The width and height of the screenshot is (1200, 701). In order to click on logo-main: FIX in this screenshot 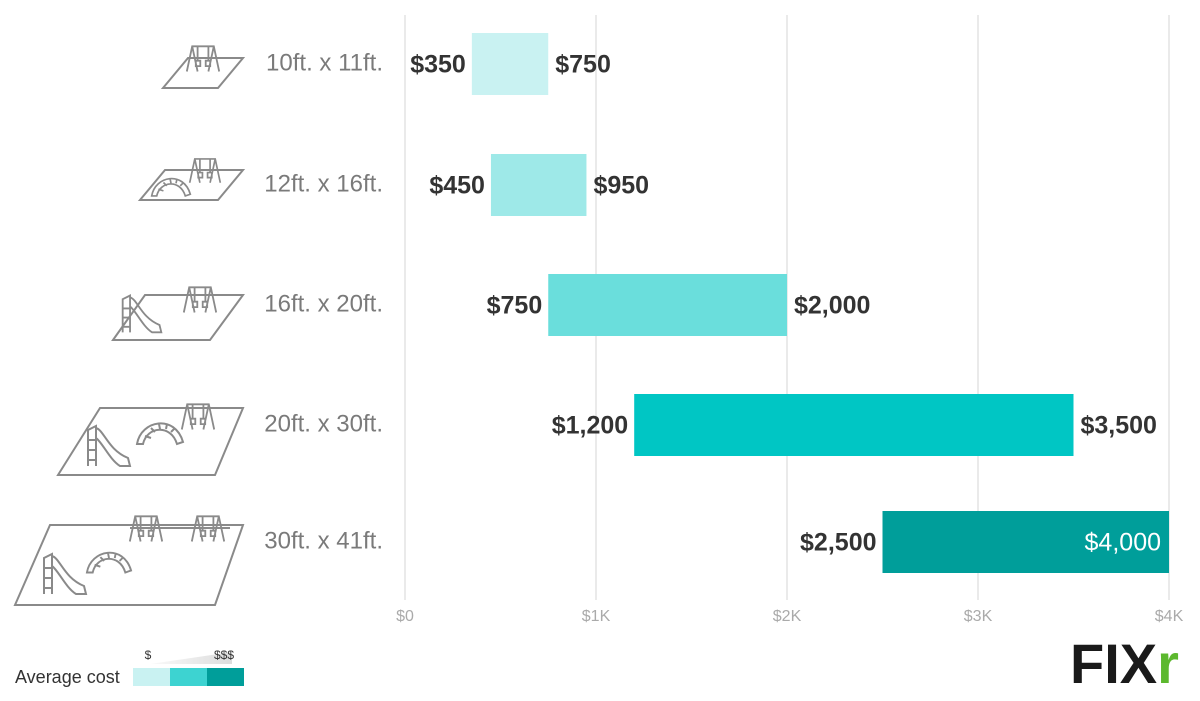, I will do `click(1113, 663)`.